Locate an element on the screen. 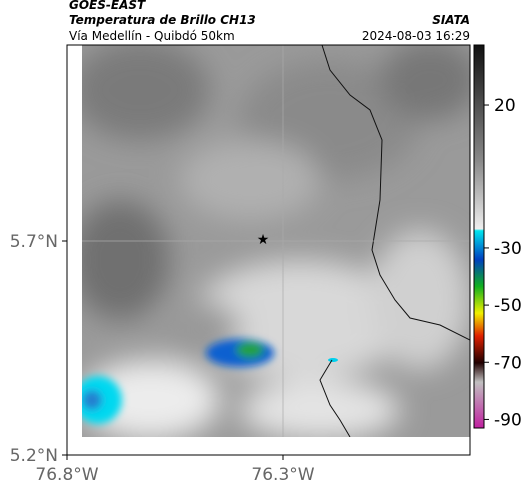 The height and width of the screenshot is (491, 526). lat-label: 5.2°N is located at coordinates (34, 456).